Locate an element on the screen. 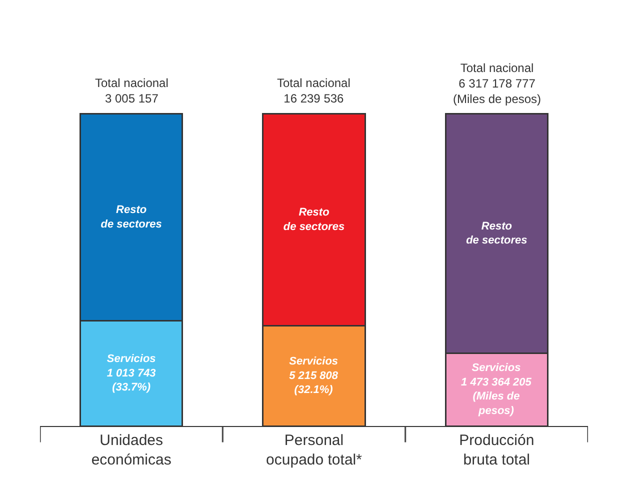  data-label: Servicios 1 013 743 (33.7%) is located at coordinates (131, 373).